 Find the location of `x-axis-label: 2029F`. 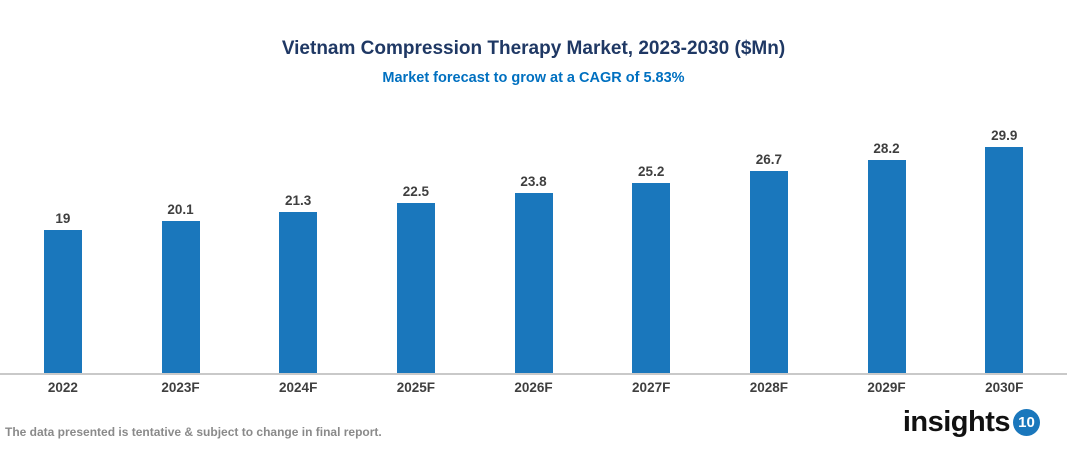

x-axis-label: 2029F is located at coordinates (886, 387).